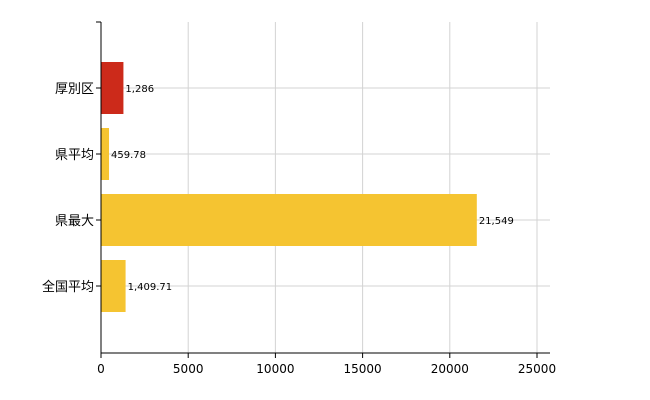 The image size is (650, 400). I want to click on x-tick-label: 15000, so click(363, 369).